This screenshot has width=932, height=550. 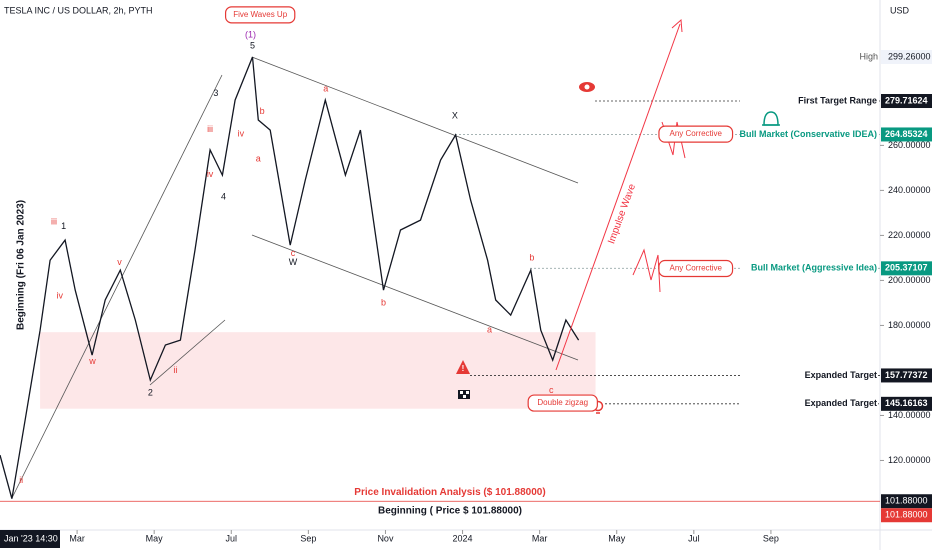 I want to click on wave-label: 5, so click(x=252, y=46).